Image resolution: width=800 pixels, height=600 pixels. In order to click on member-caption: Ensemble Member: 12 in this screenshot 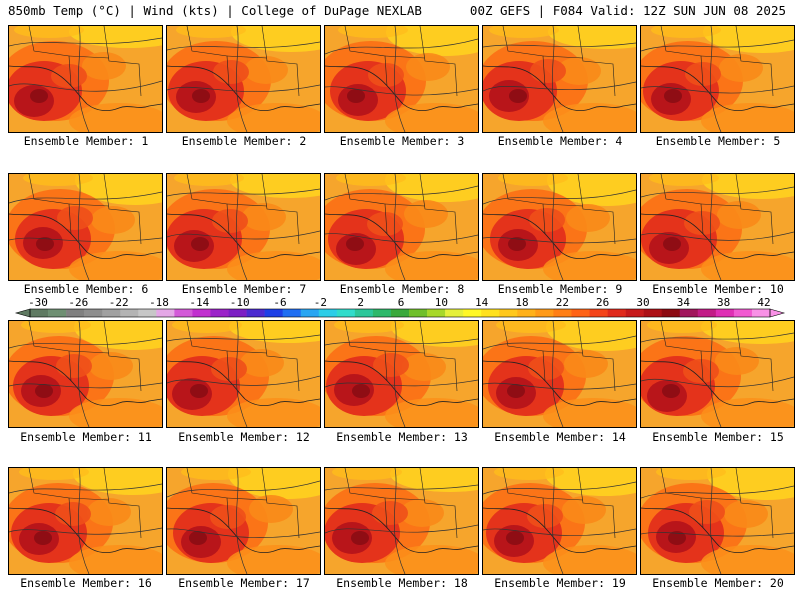, I will do `click(244, 437)`.